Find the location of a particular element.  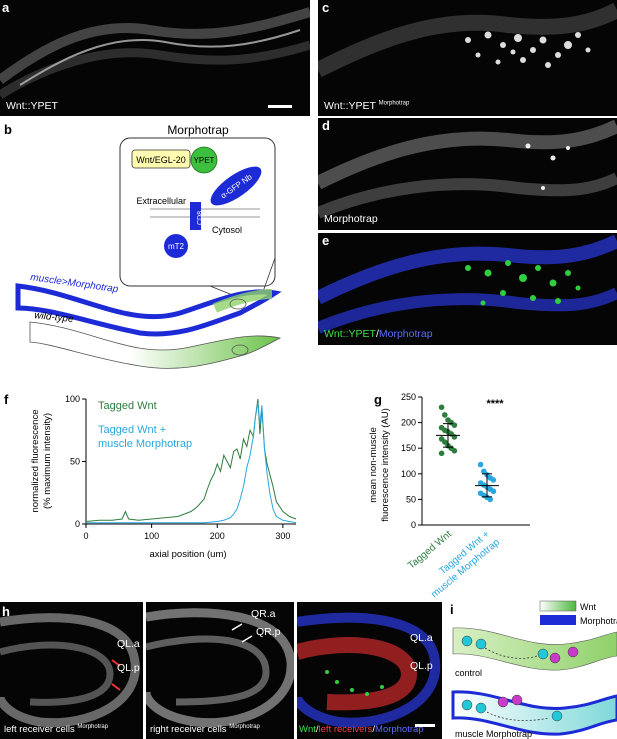

label-muscle-morphotrap: muscle Morphotrap is located at coordinates (493, 734).